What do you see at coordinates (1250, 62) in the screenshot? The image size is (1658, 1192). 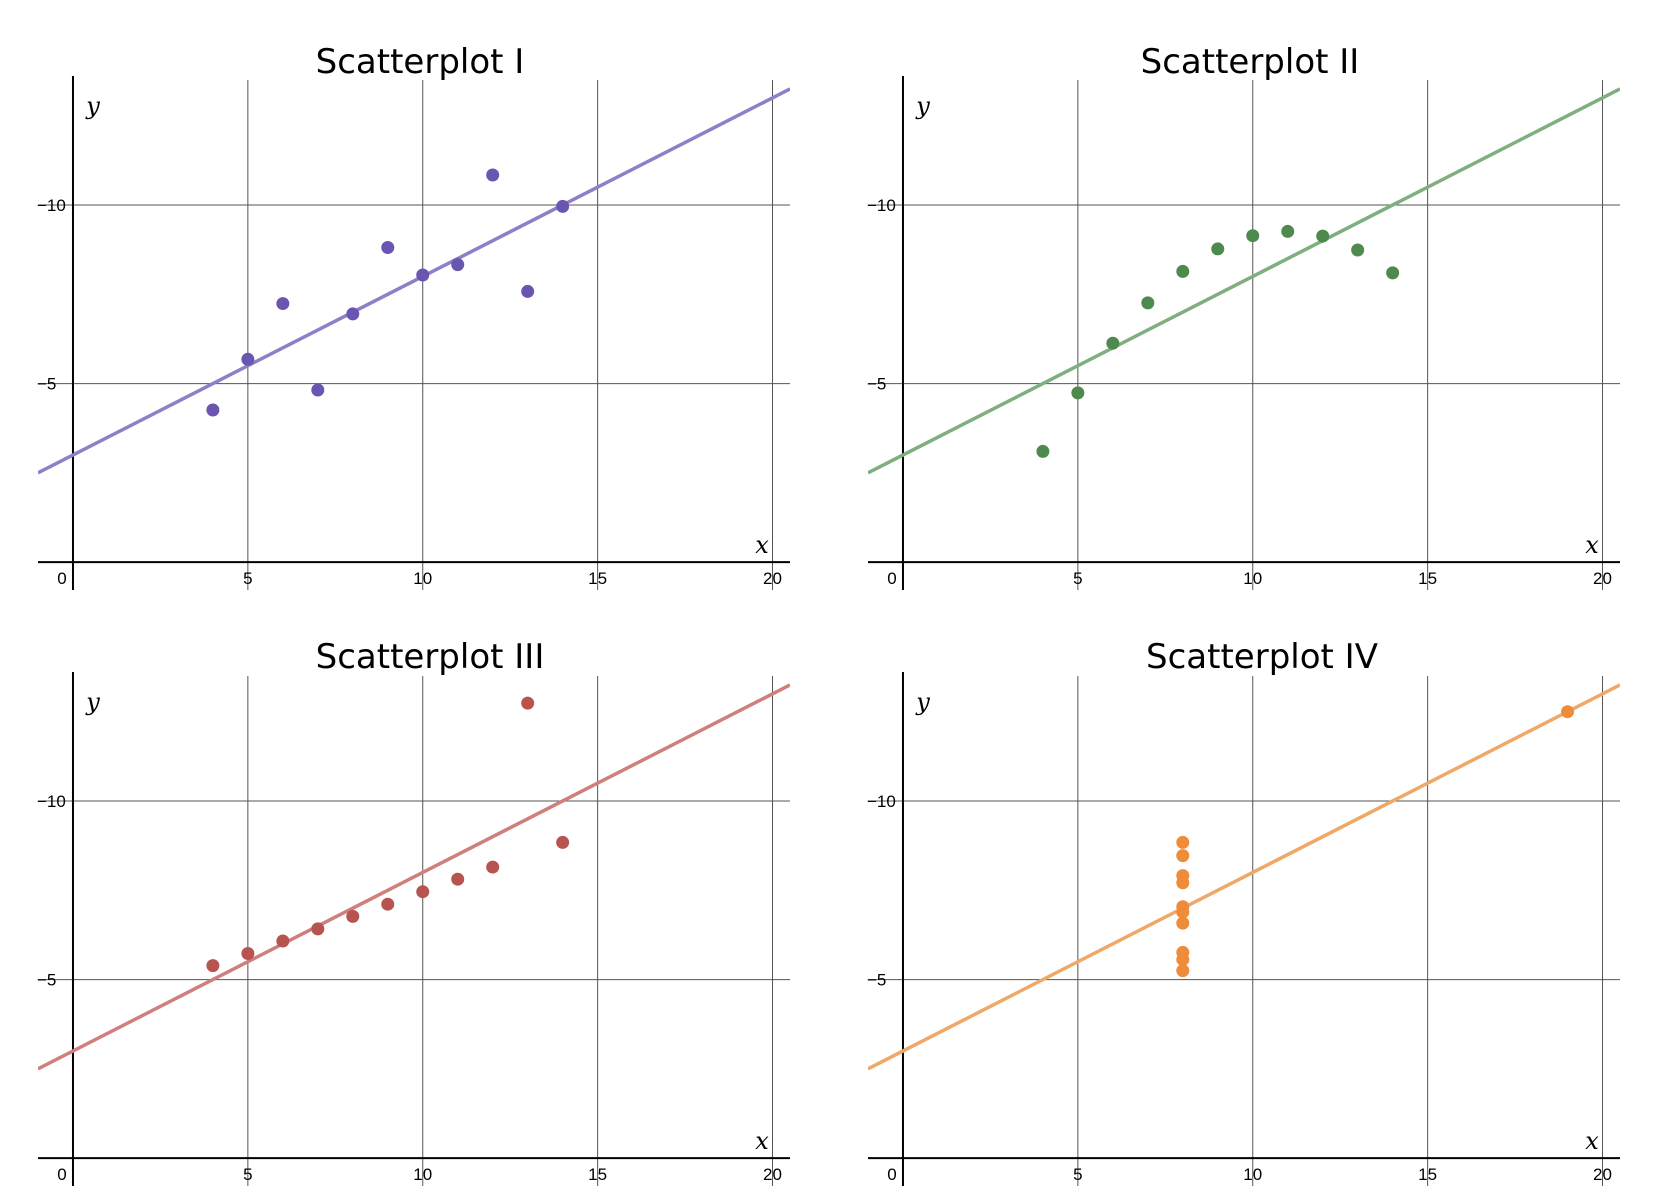 I see `chart-title: Scatterplot II` at bounding box center [1250, 62].